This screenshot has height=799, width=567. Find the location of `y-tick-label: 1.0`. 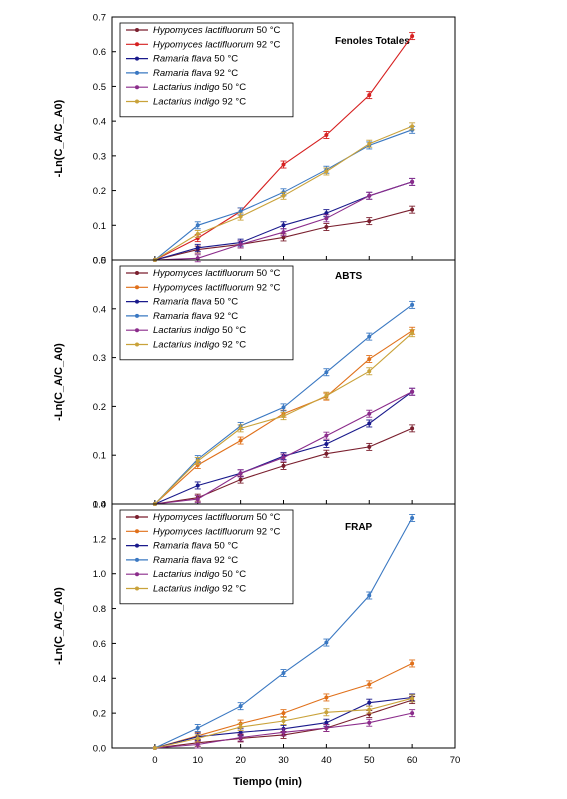

y-tick-label: 1.0 is located at coordinates (99, 574).